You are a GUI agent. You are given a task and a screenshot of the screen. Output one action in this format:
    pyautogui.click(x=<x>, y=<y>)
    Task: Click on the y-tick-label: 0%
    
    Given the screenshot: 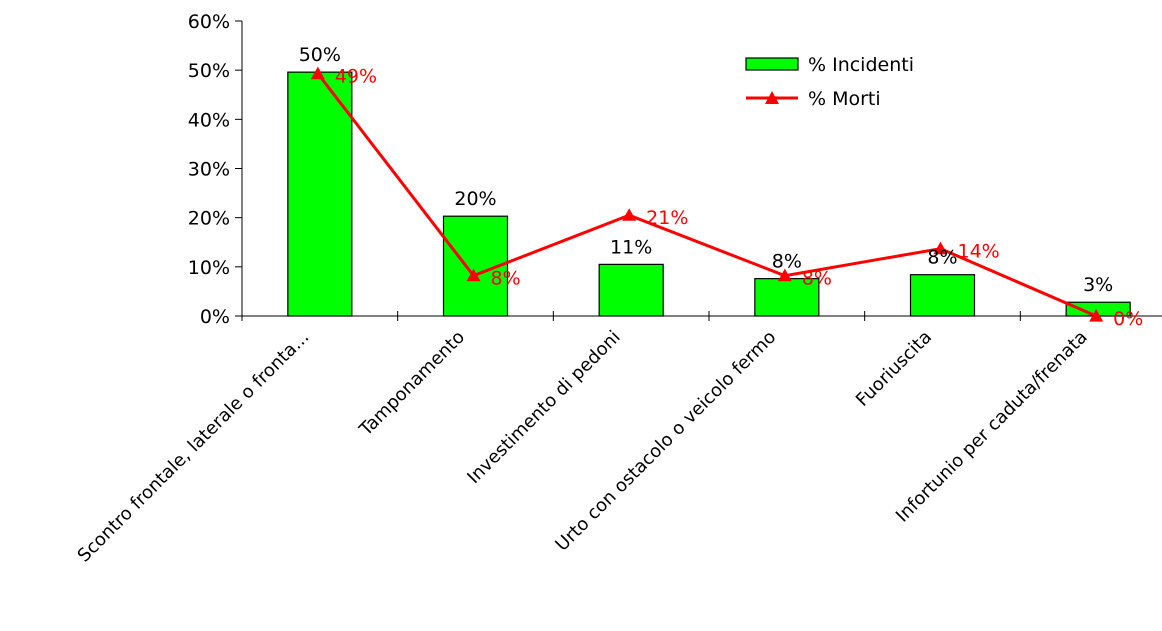 What is the action you would take?
    pyautogui.click(x=215, y=317)
    